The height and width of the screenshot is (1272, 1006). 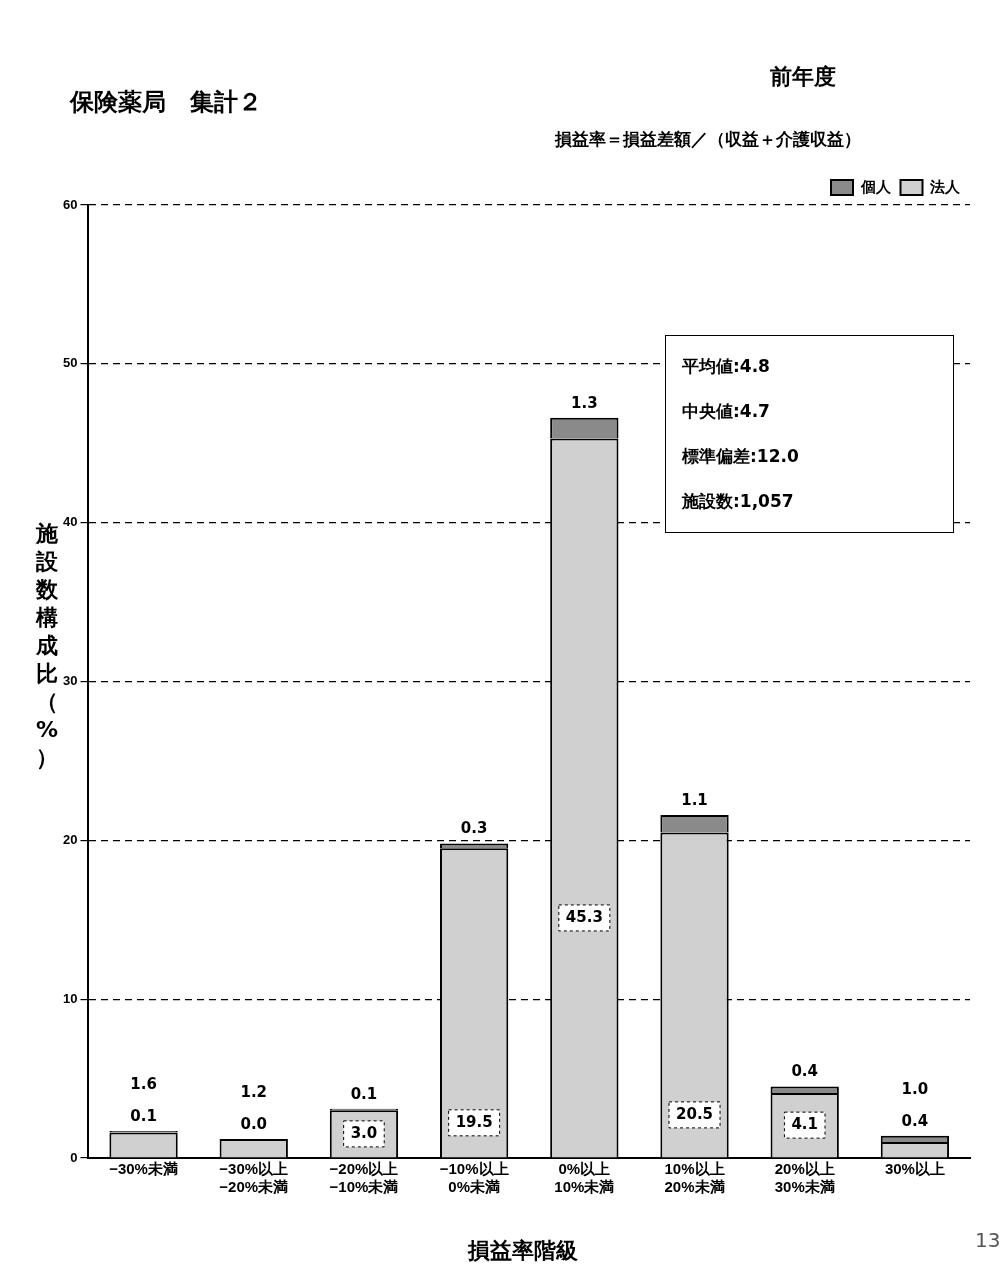 What do you see at coordinates (584, 1178) in the screenshot?
I see `x-tick-label: 0%以上 10%未満` at bounding box center [584, 1178].